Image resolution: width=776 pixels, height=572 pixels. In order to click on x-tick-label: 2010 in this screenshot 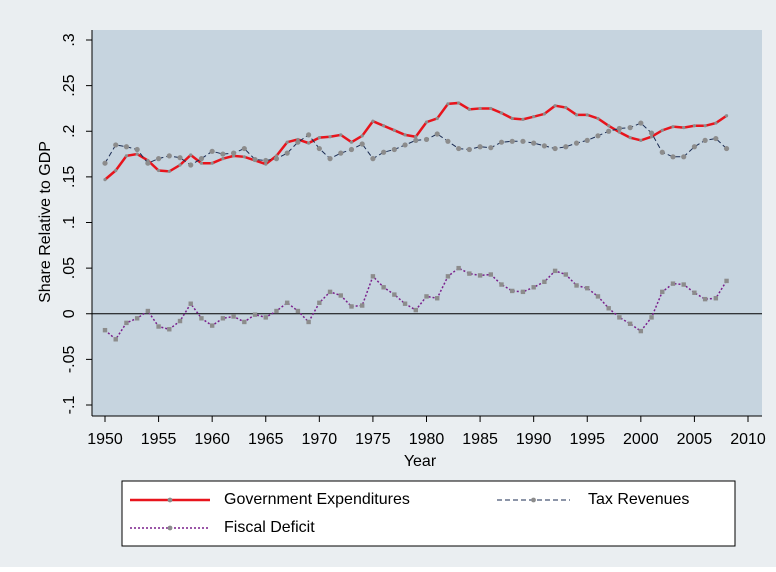, I will do `click(748, 439)`.